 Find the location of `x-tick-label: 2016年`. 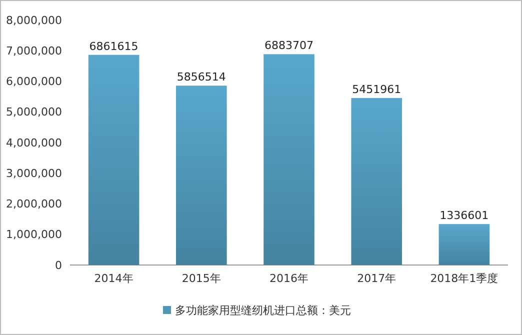

x-tick-label: 2016年 is located at coordinates (289, 278).